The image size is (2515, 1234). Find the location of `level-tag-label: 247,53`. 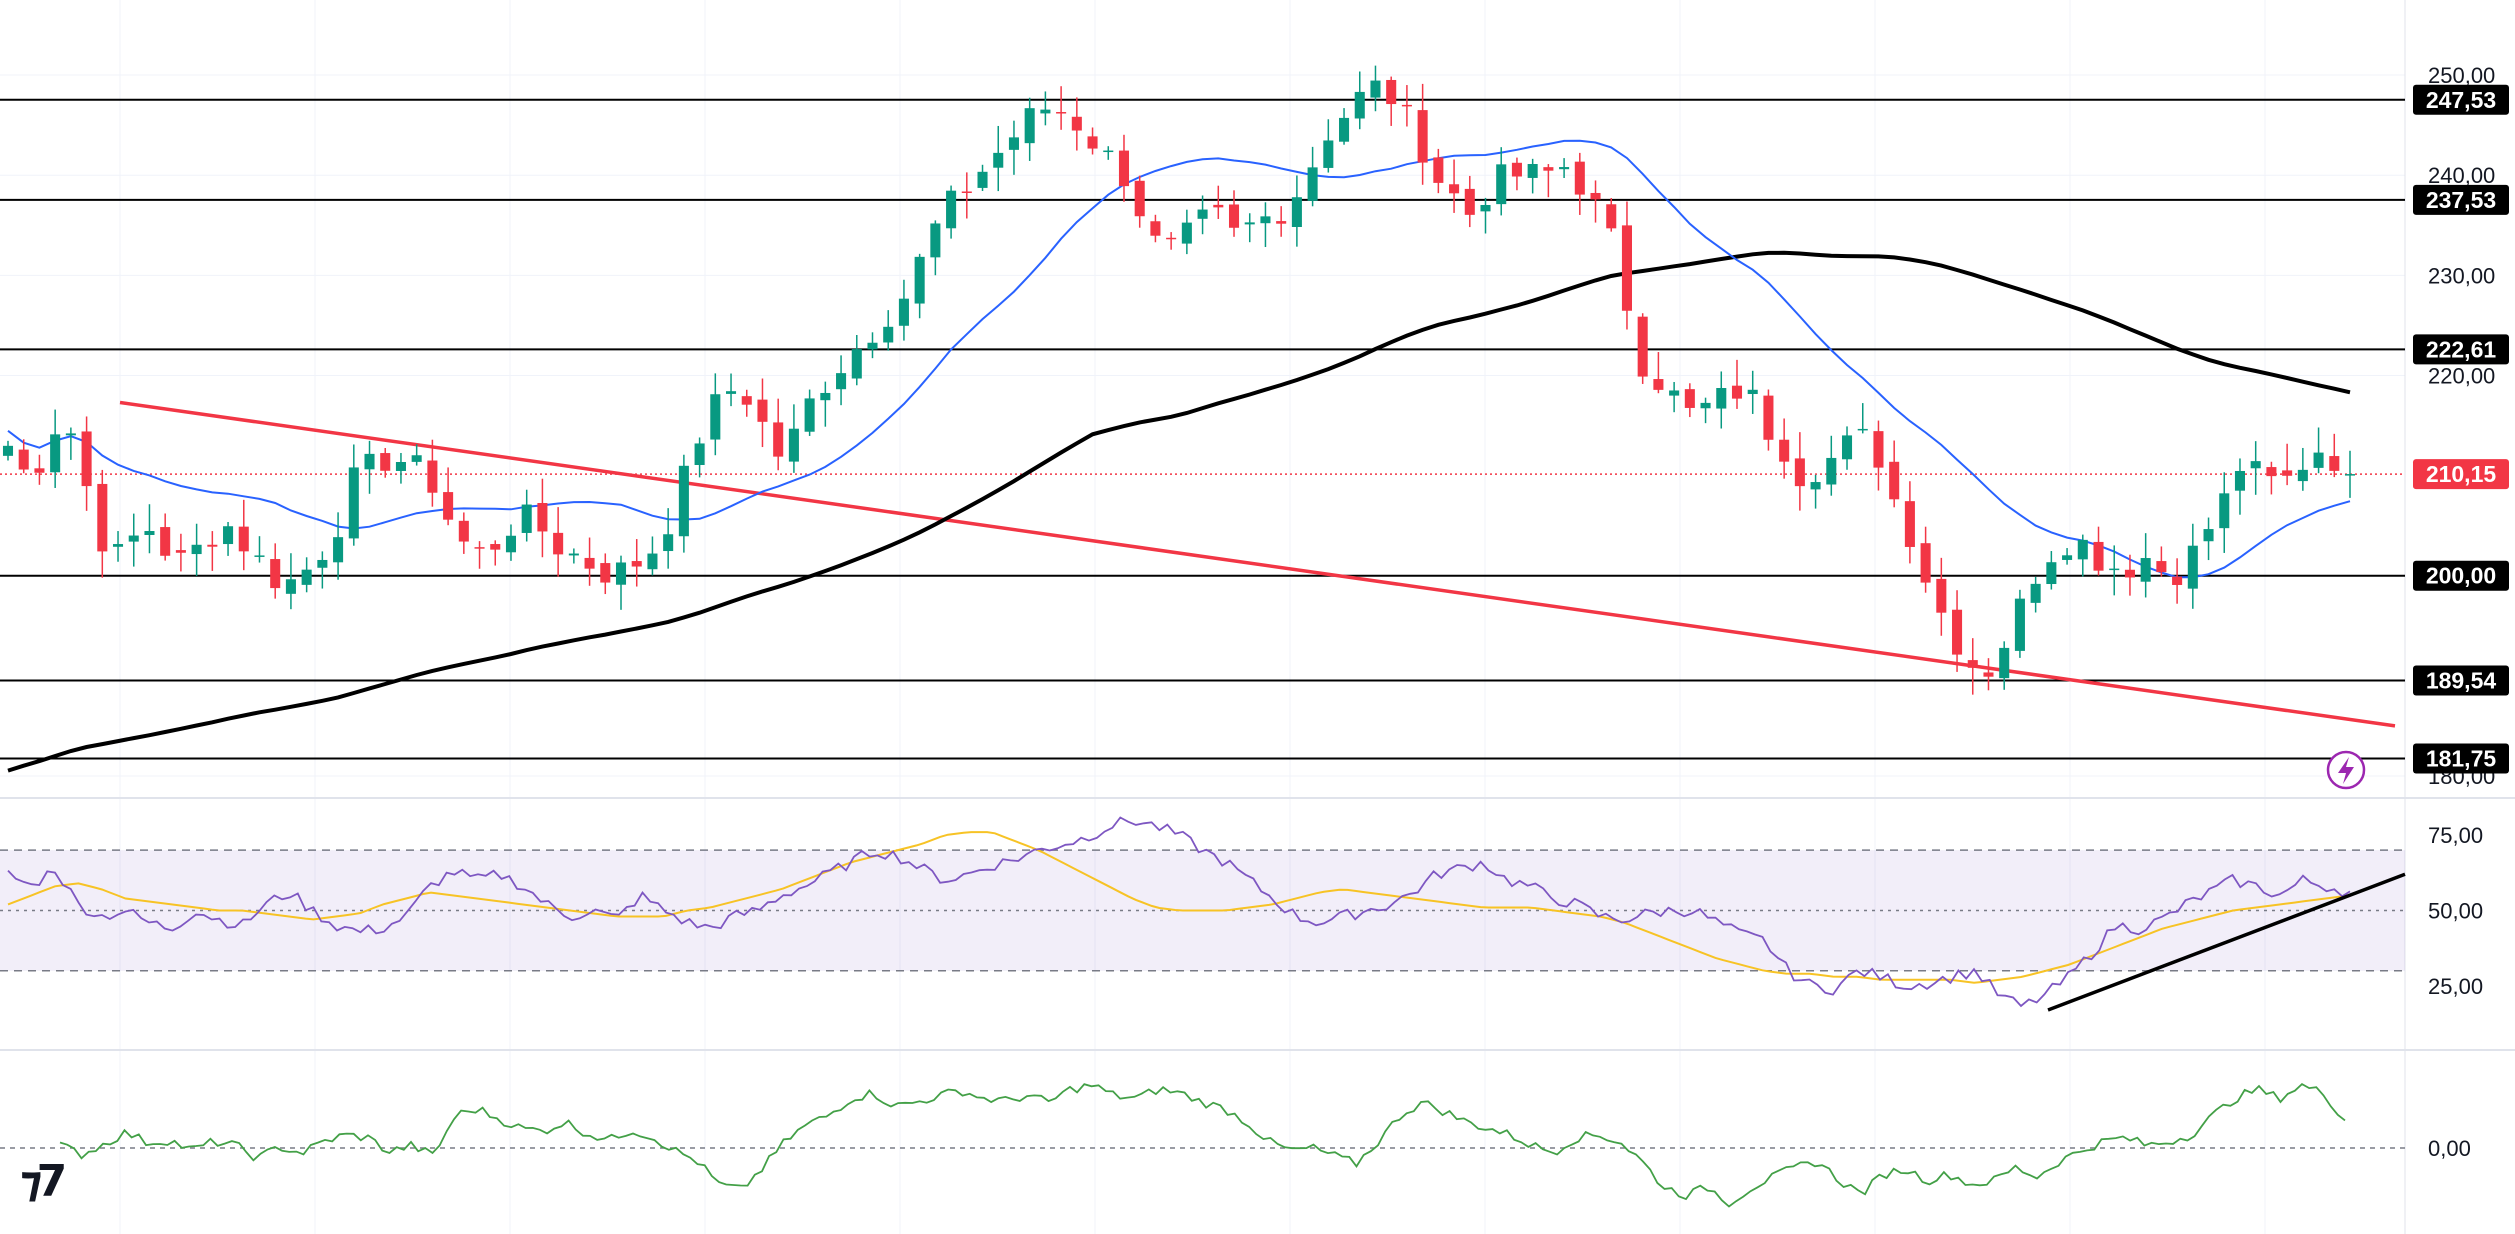

level-tag-label: 247,53 is located at coordinates (2461, 100).